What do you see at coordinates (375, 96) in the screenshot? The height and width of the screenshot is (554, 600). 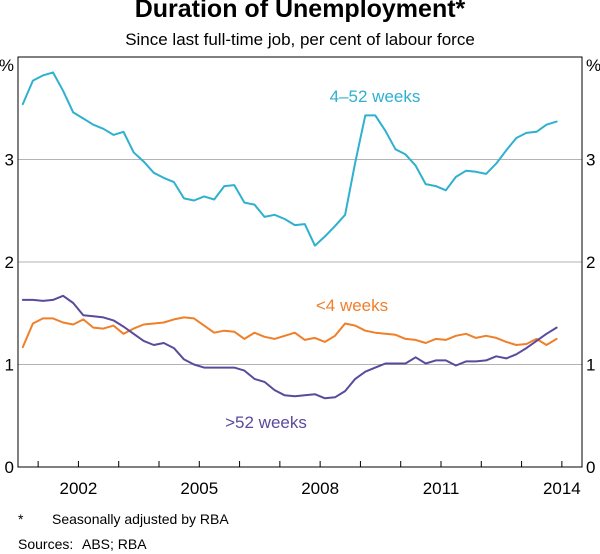 I see `series-label-0: 4–52 weeks` at bounding box center [375, 96].